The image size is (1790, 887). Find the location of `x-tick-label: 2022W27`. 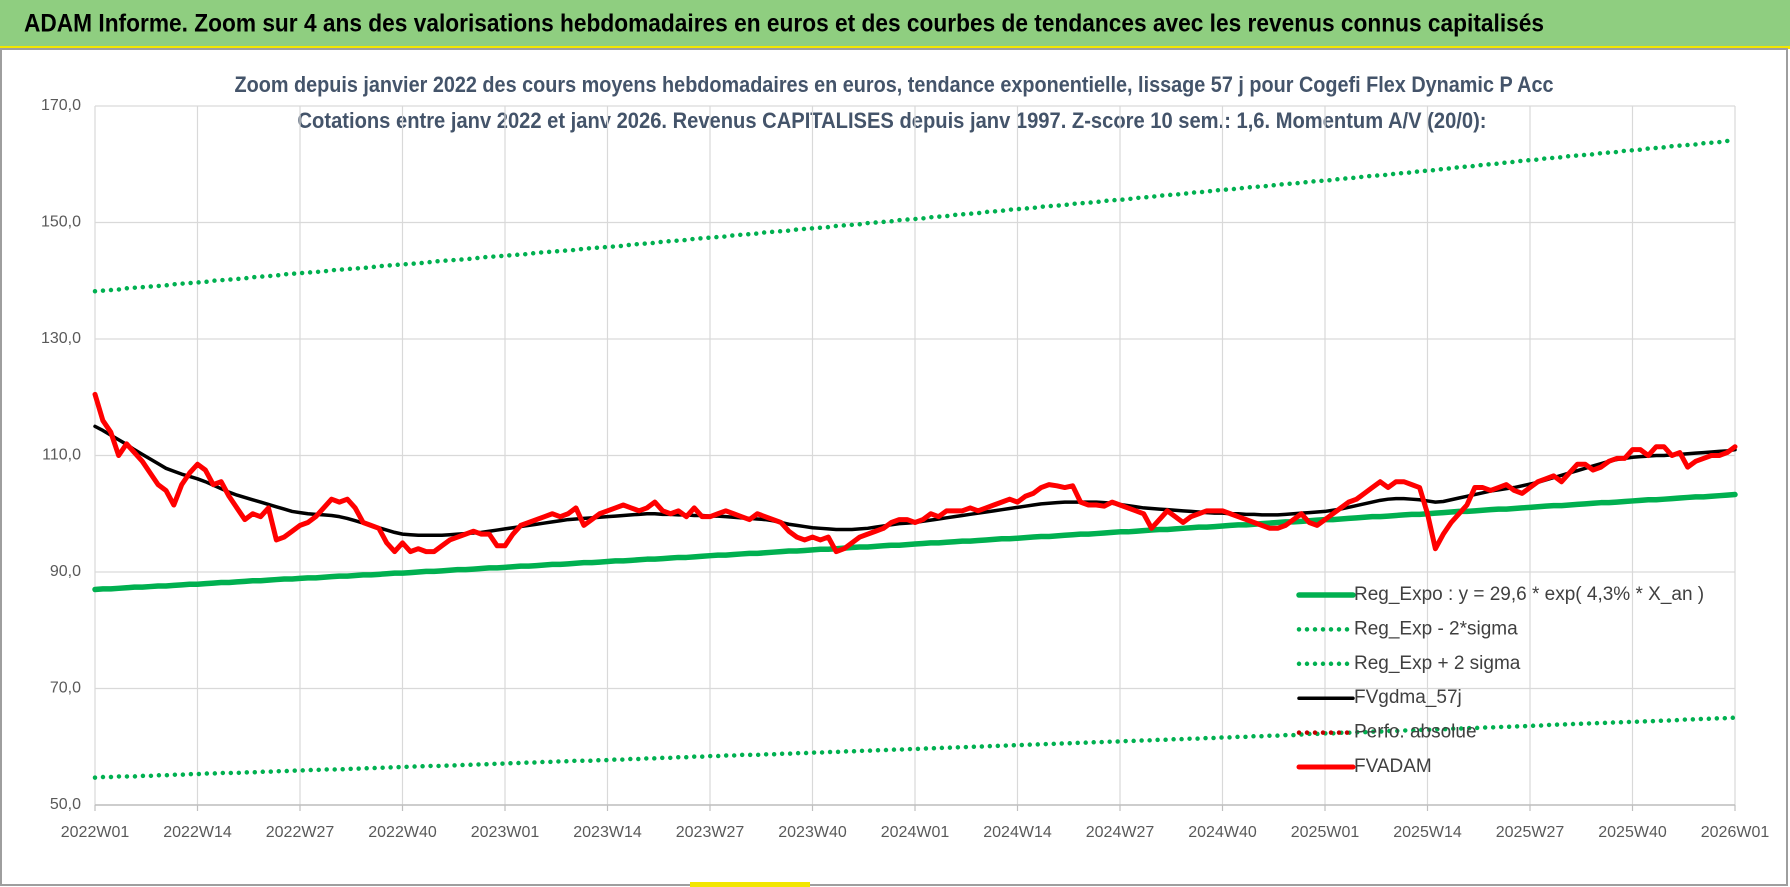

x-tick-label: 2022W27 is located at coordinates (300, 832).